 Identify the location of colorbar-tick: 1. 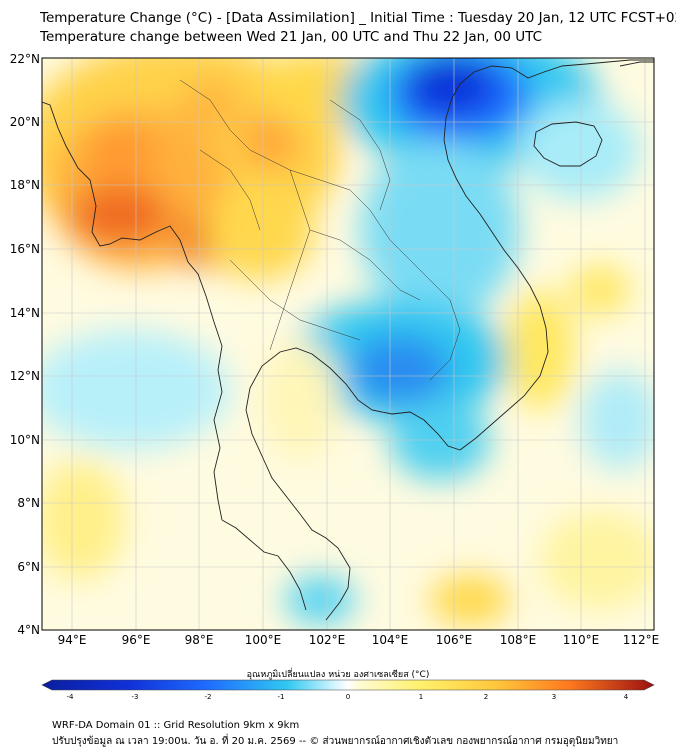
(421, 697).